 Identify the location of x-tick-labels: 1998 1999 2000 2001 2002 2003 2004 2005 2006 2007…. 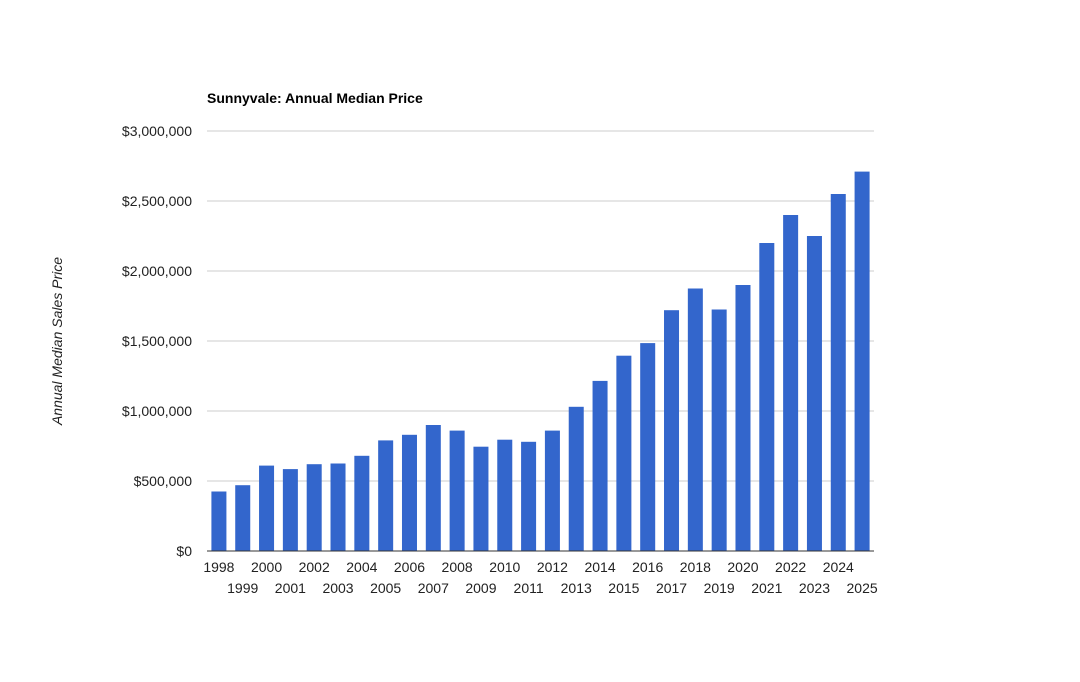
(540, 577).